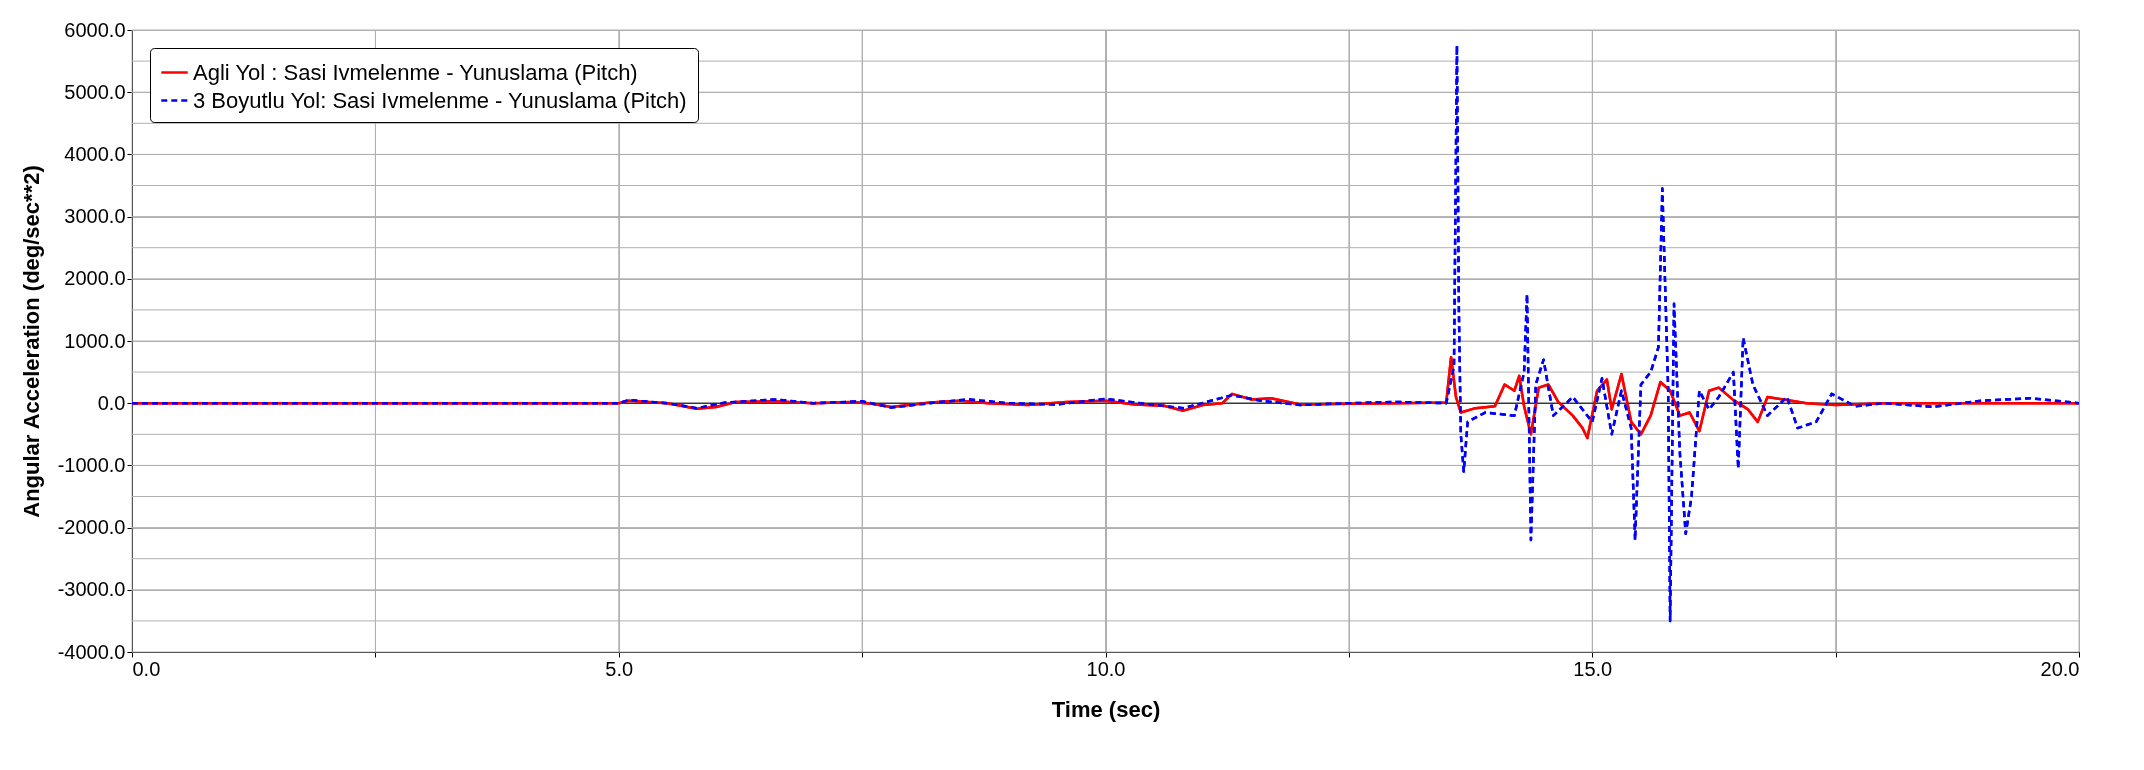 The width and height of the screenshot is (2144, 770). Describe the element at coordinates (619, 668) in the screenshot. I see `x-tick-label: 5.0` at that location.